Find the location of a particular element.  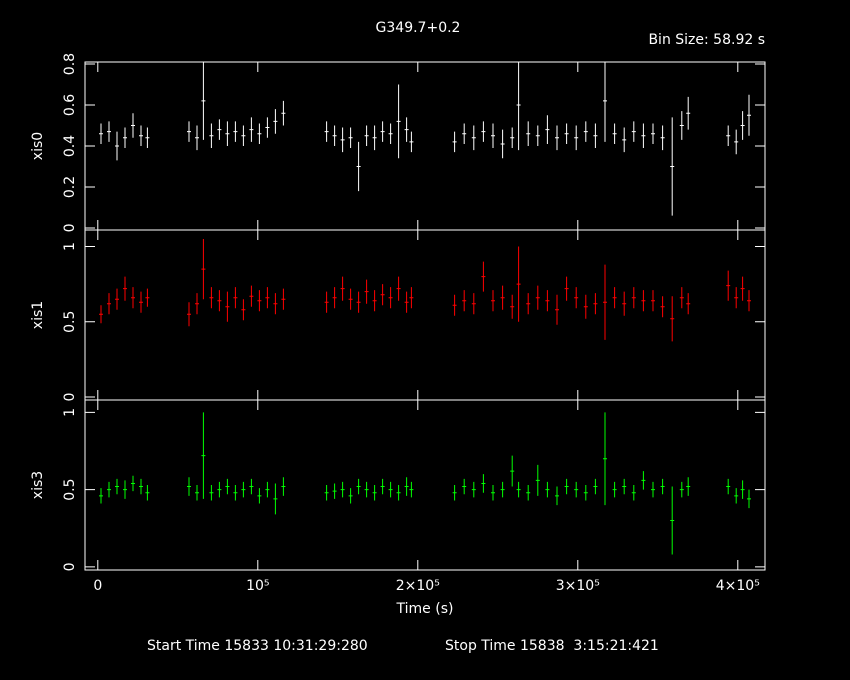

stop-time: Stop Time 15838 3:15:21:421 is located at coordinates (552, 646).